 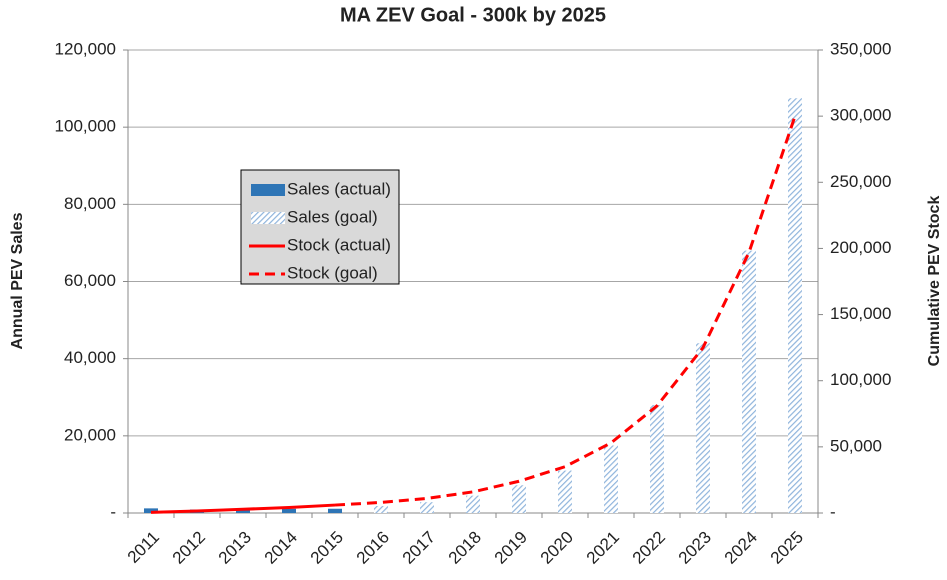 I want to click on x-tick-label: 2012, so click(x=189, y=548).